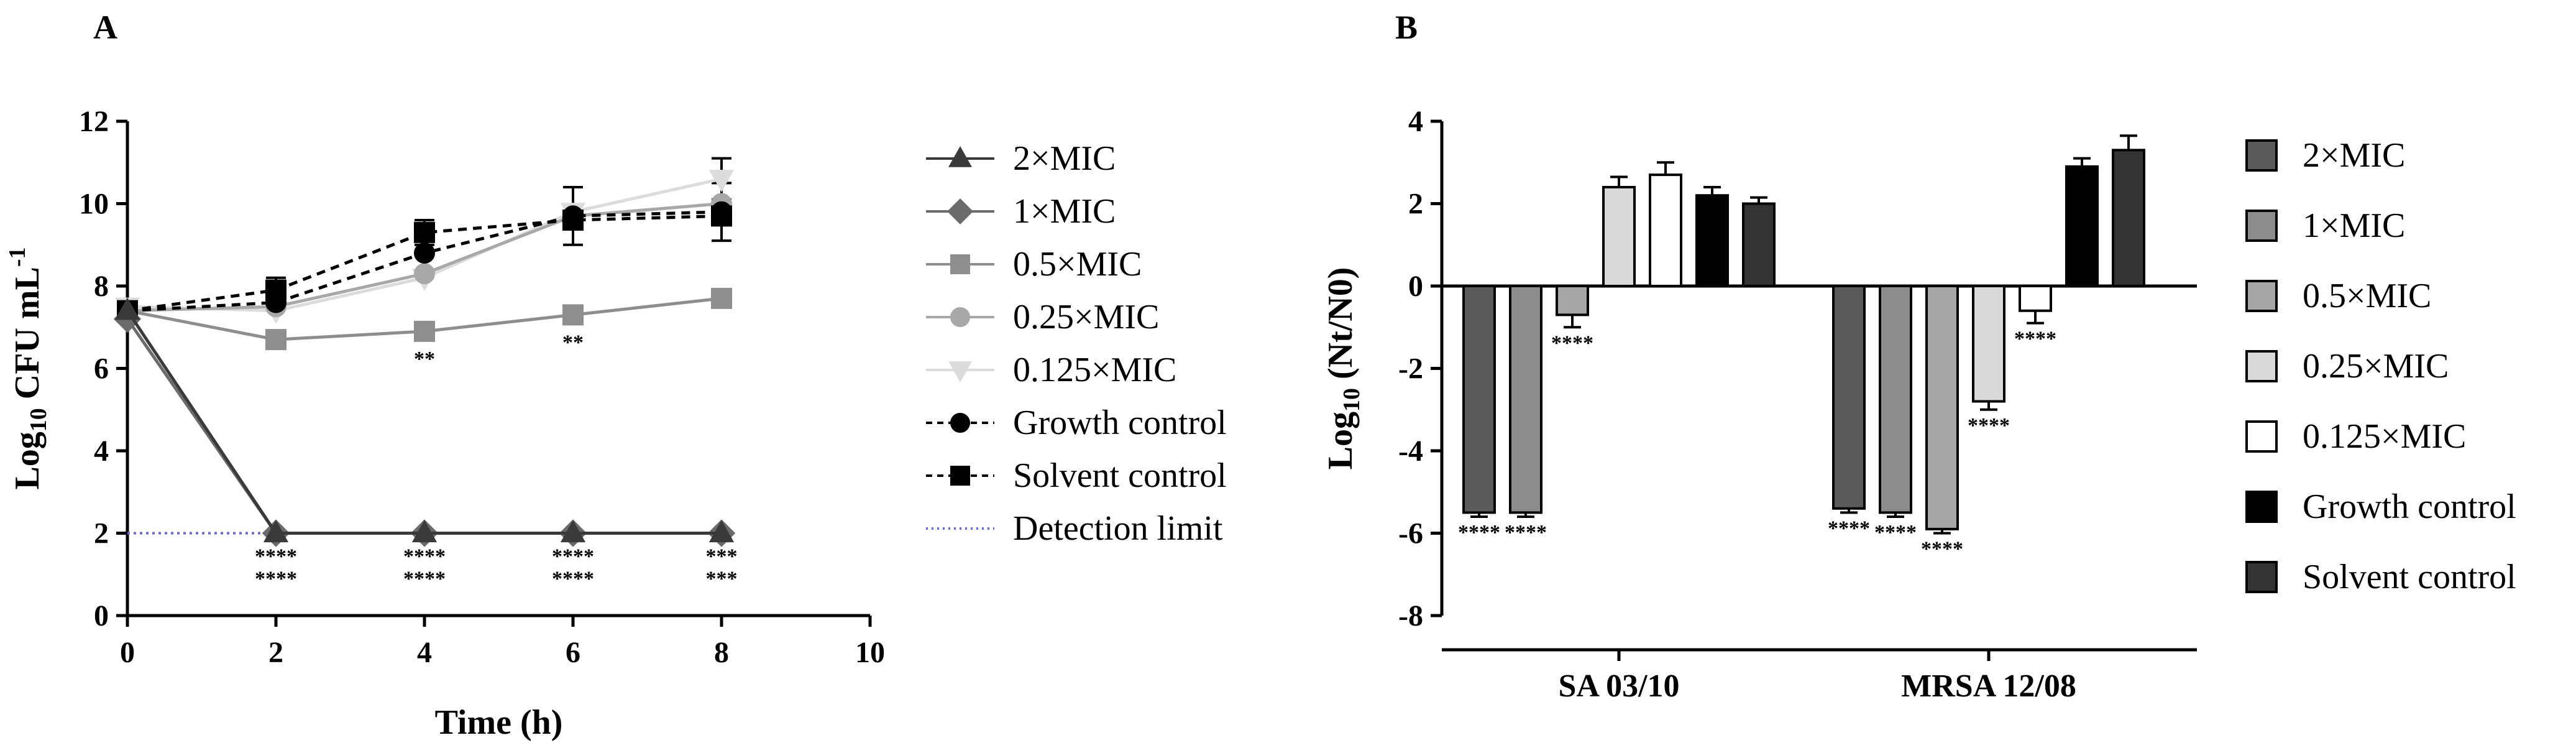 The height and width of the screenshot is (753, 2576). What do you see at coordinates (1120, 423) in the screenshot?
I see `legend-label: Growth control` at bounding box center [1120, 423].